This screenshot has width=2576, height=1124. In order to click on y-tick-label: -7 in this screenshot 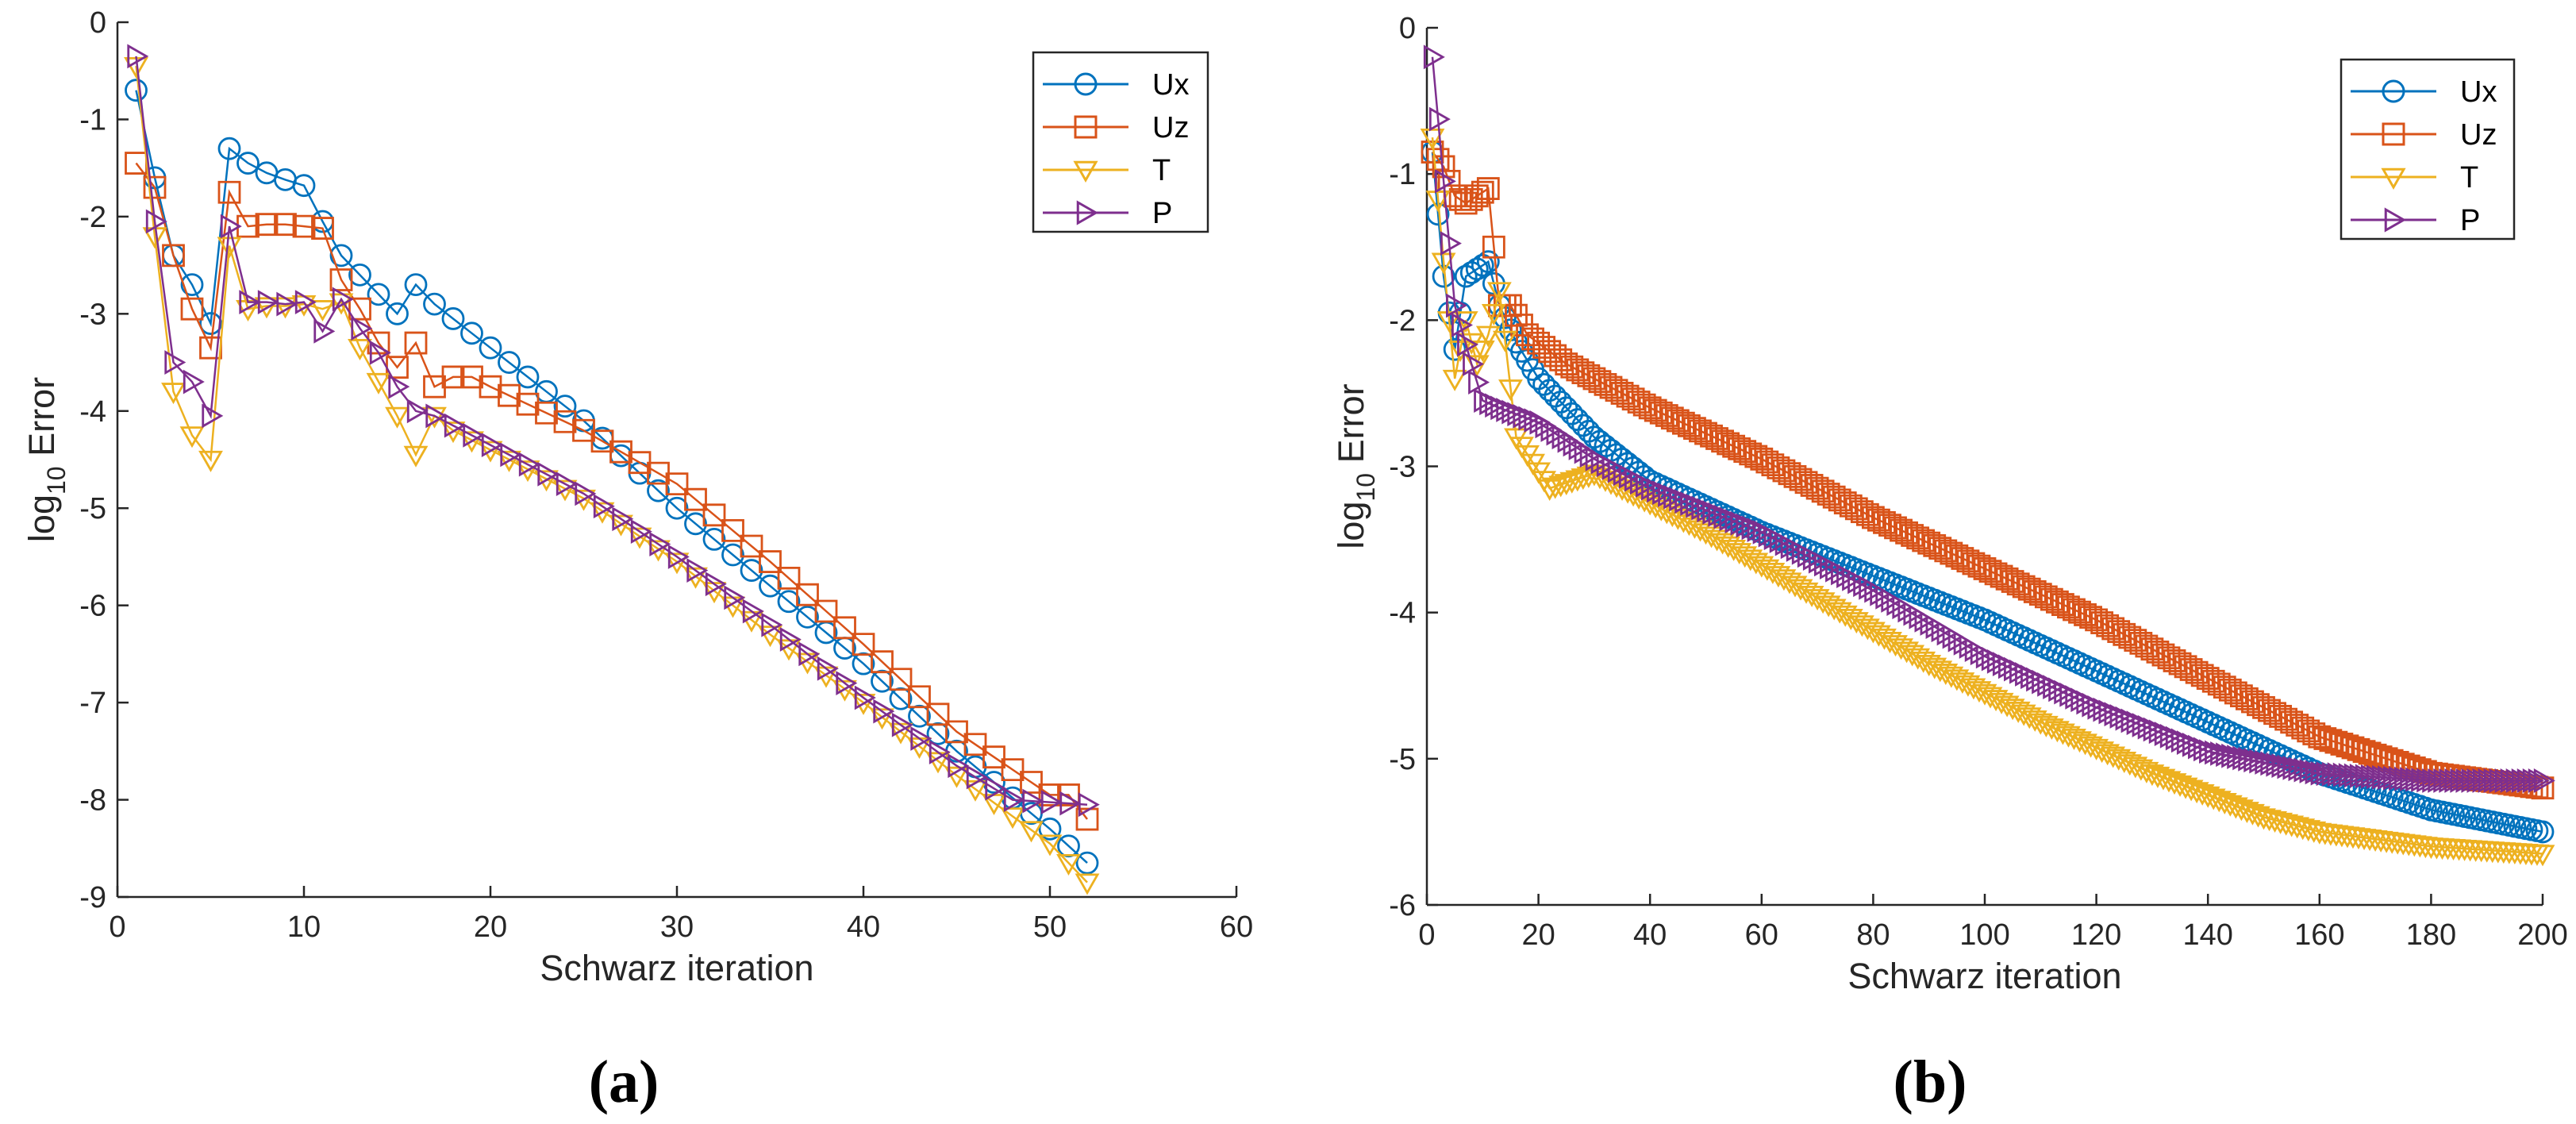, I will do `click(92, 703)`.